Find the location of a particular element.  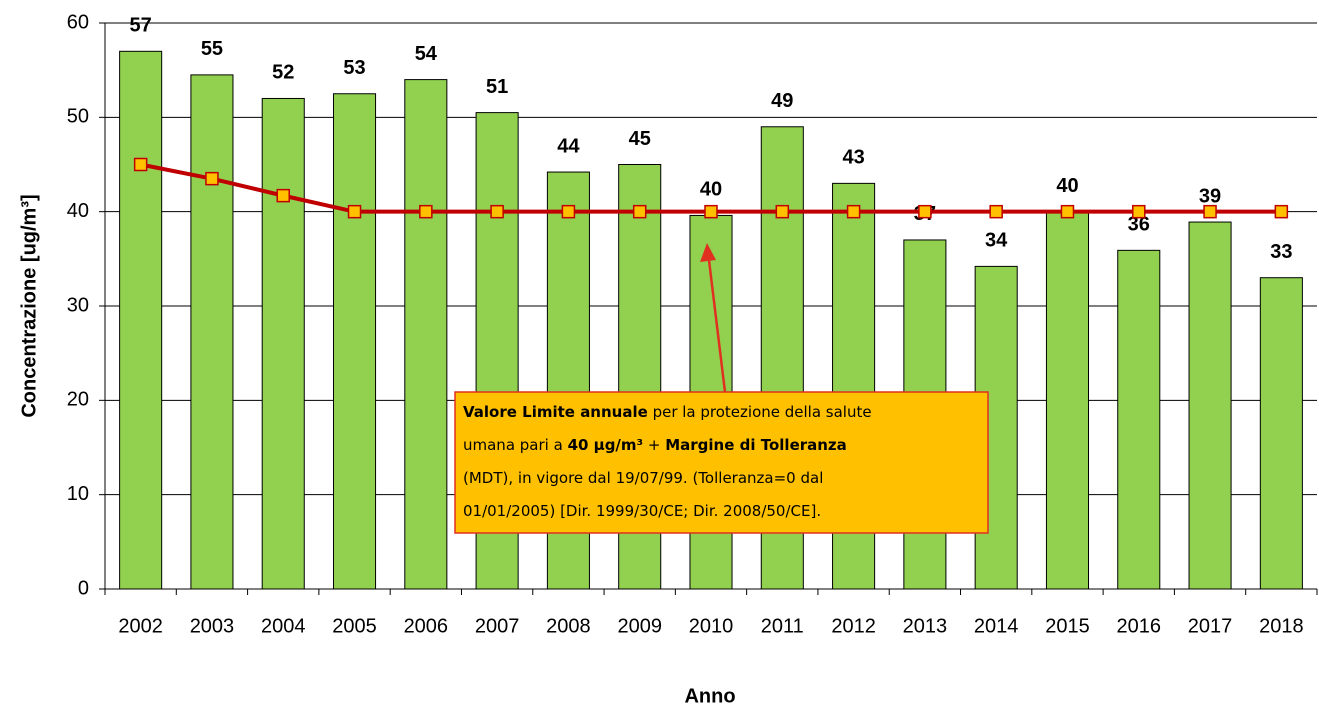

value-label: 49 is located at coordinates (782, 101).